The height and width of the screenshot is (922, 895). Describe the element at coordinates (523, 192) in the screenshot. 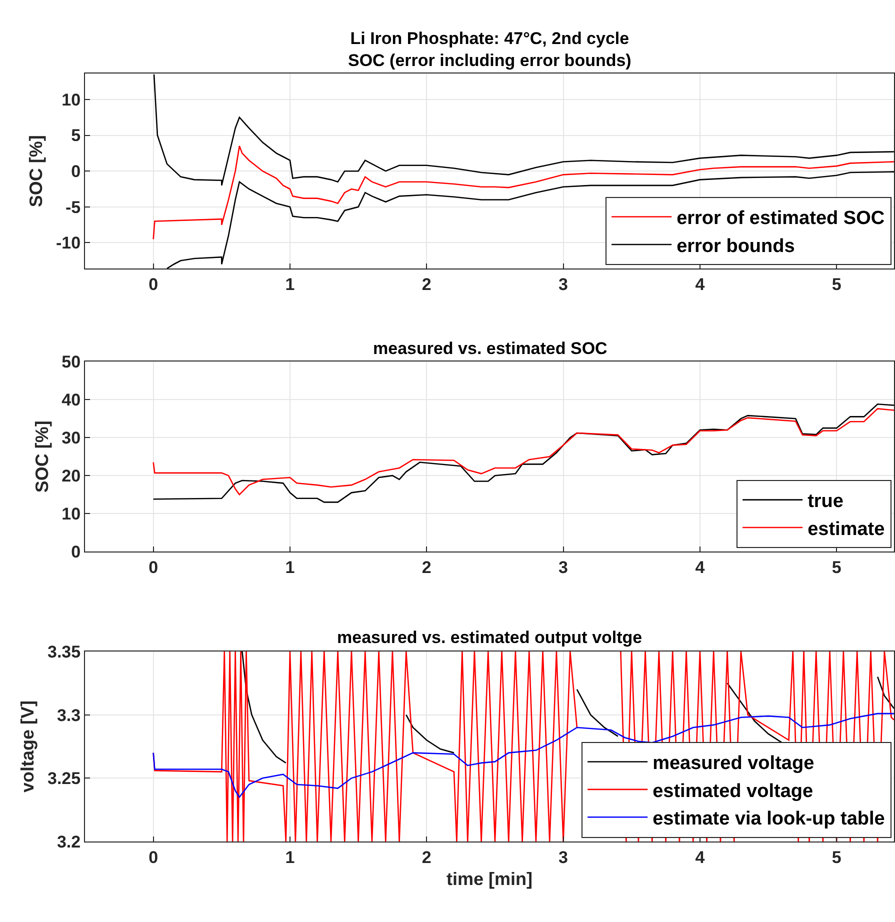

I see `line-series` at that location.